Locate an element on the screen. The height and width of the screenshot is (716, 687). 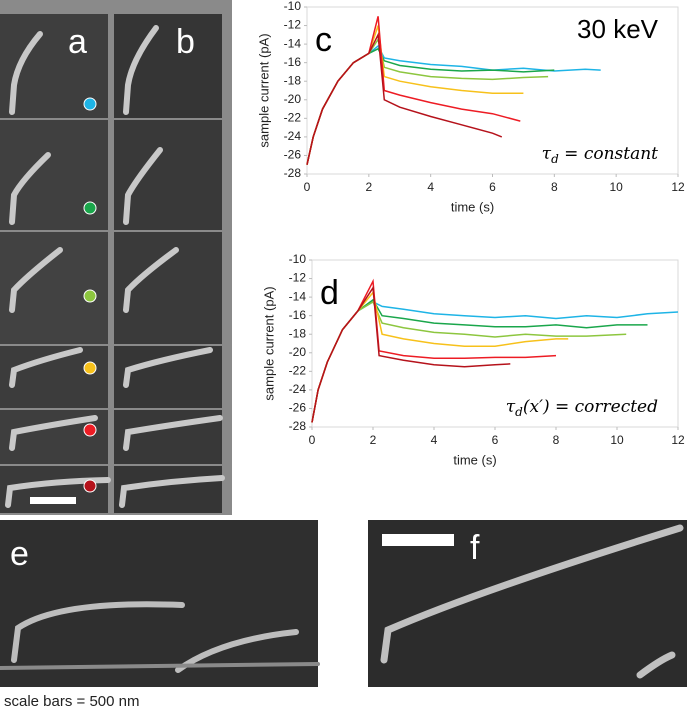
sem-wires-f is located at coordinates (532, 601).